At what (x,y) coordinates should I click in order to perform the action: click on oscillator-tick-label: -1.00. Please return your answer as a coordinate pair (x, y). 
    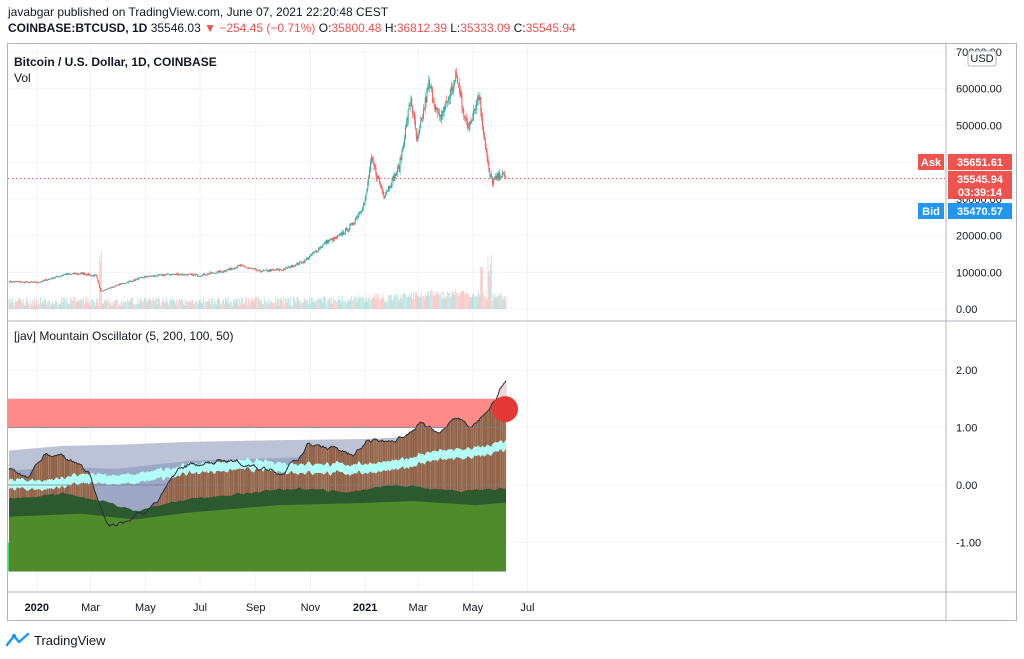
    Looking at the image, I should click on (968, 544).